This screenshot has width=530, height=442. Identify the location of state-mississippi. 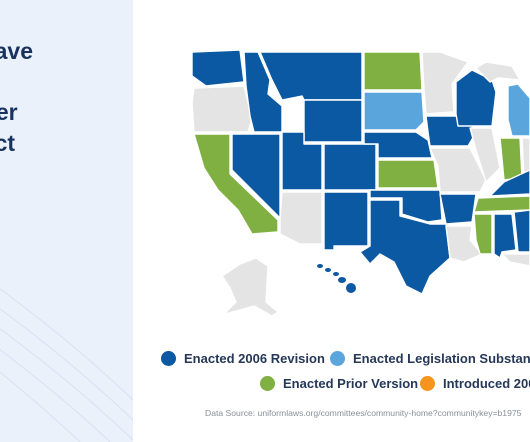
(483, 234).